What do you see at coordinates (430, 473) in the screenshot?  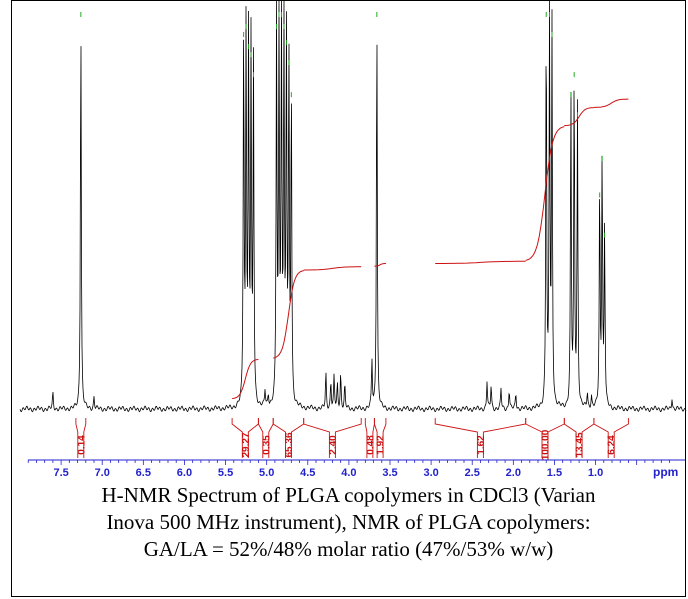 I see `x-tick-label: 3.0` at bounding box center [430, 473].